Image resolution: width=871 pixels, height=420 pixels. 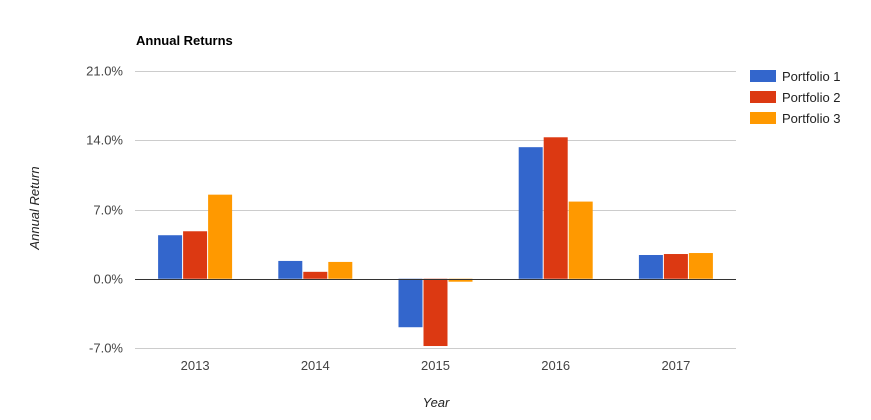 I want to click on y-tick-label: 14.0%, so click(x=104, y=140).